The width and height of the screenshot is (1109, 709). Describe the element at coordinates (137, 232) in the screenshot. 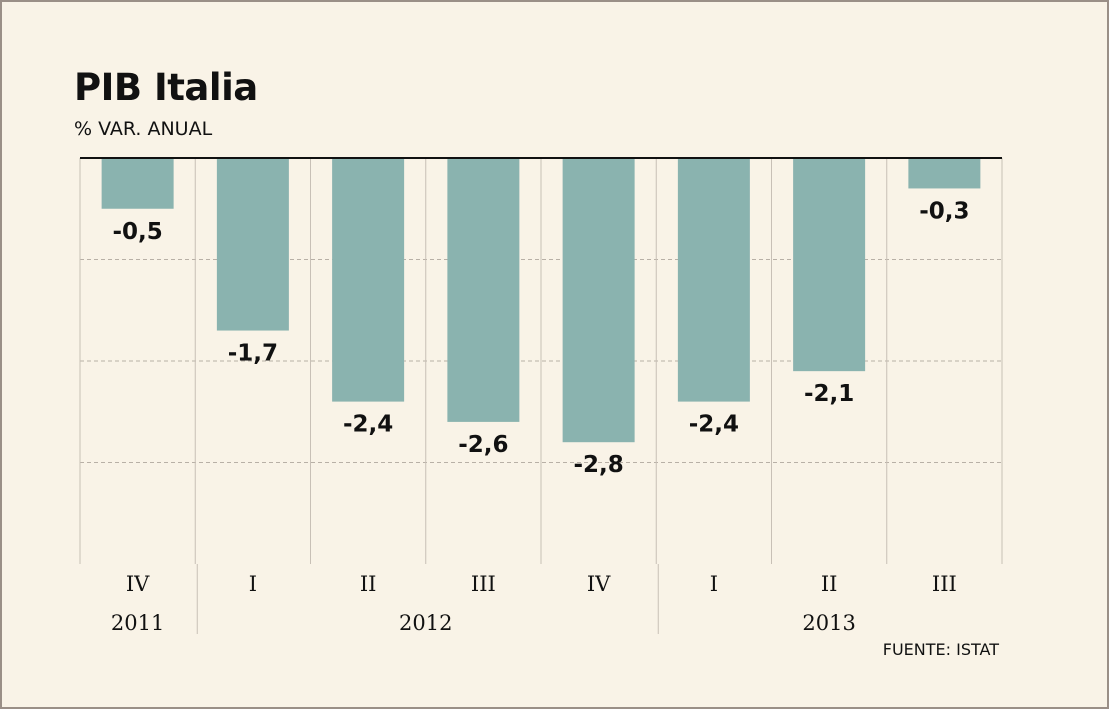

I see `data-label: -0,5` at that location.